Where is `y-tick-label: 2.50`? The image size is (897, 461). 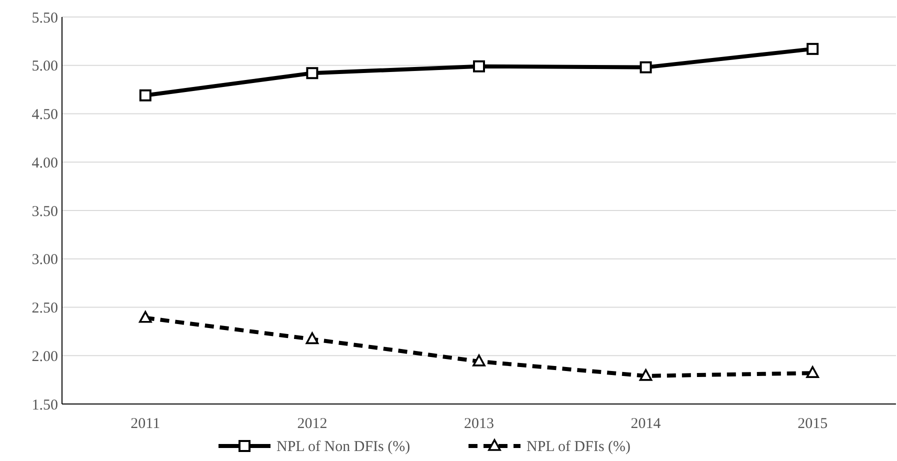
y-tick-label: 2.50 is located at coordinates (45, 308).